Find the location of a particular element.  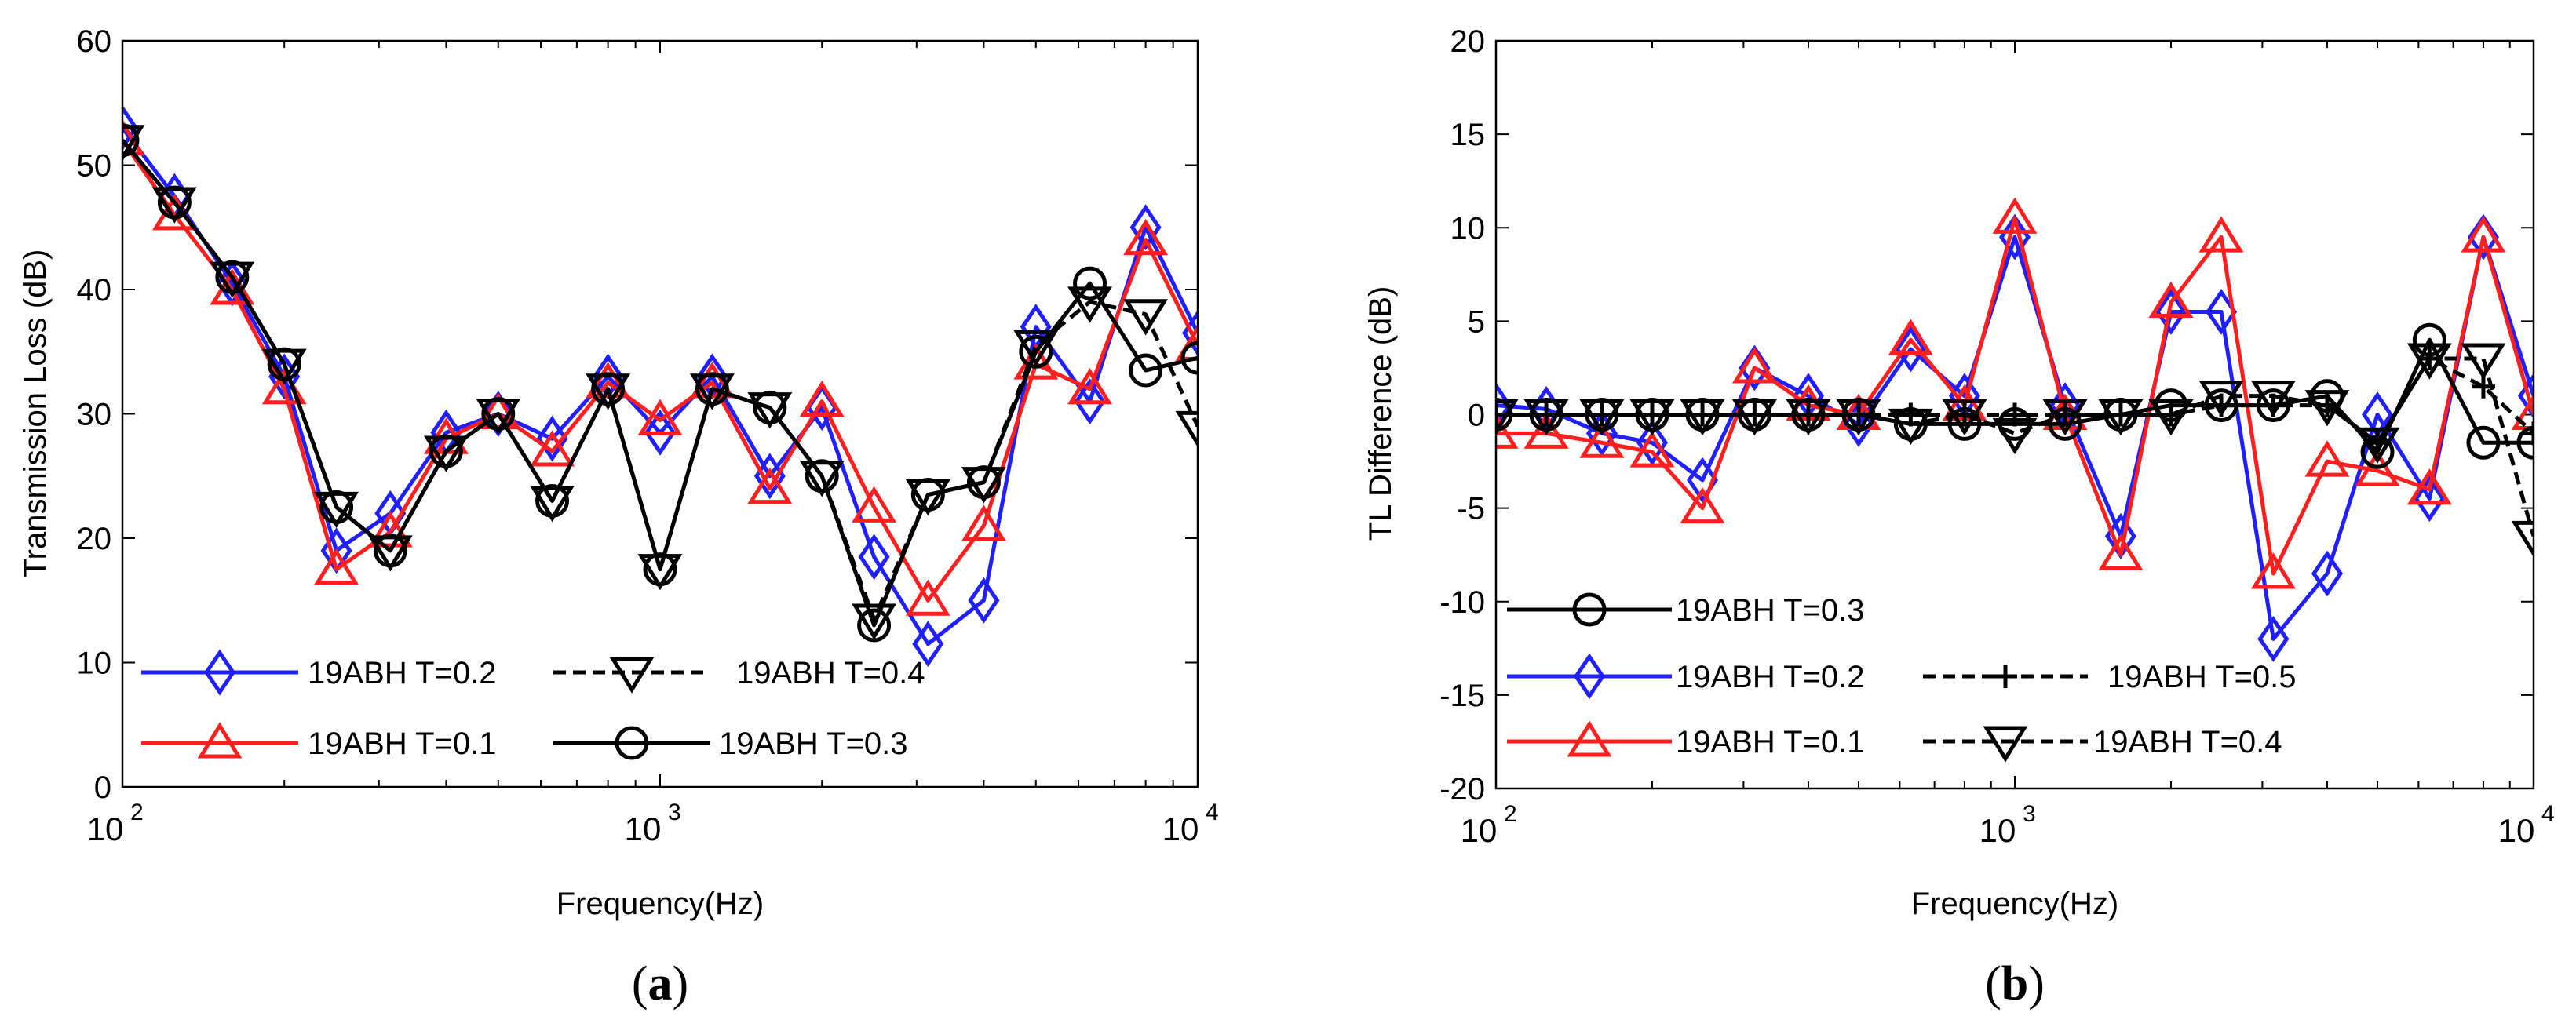

y-tick-label-a-6: 60 is located at coordinates (94, 41).